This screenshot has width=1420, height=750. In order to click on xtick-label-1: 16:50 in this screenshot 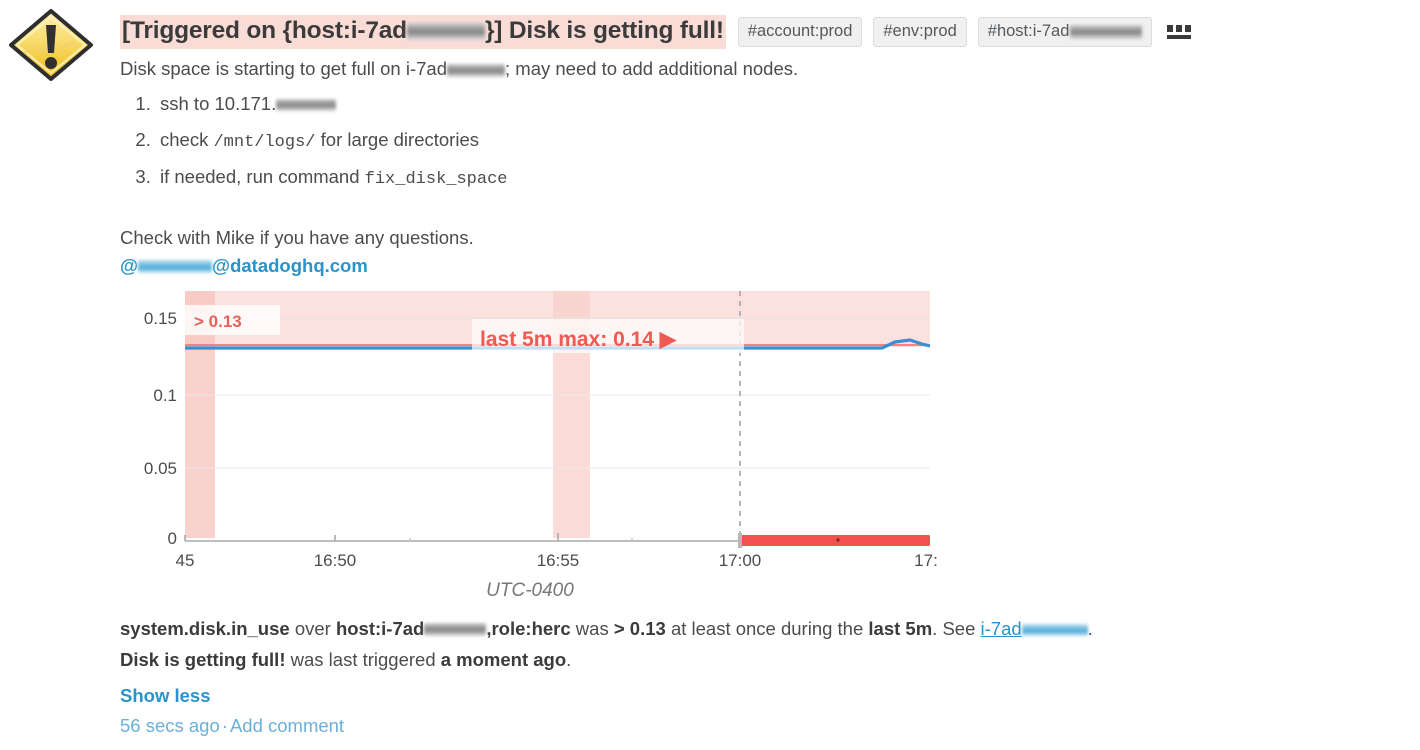, I will do `click(335, 560)`.